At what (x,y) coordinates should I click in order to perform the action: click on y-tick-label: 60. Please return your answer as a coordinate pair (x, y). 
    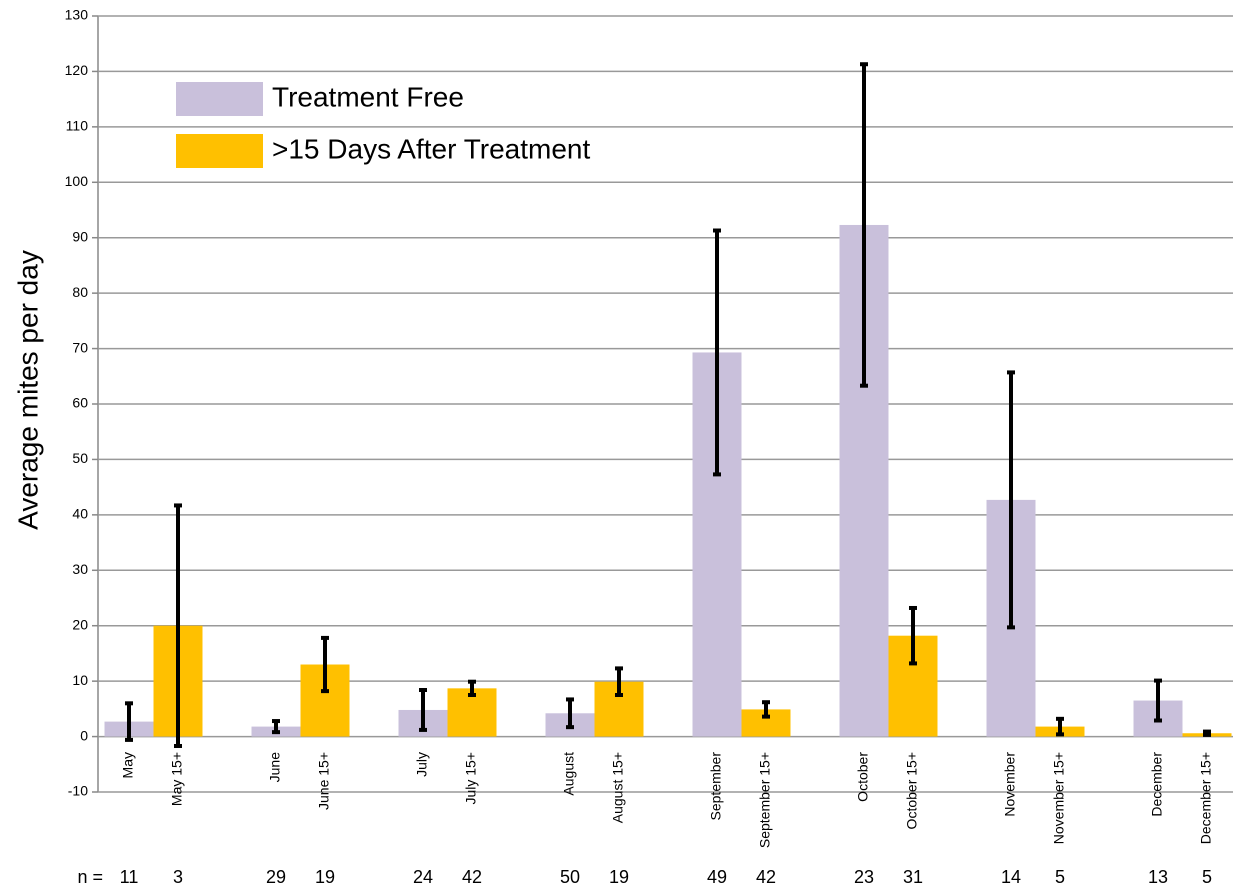
    Looking at the image, I should click on (80, 403).